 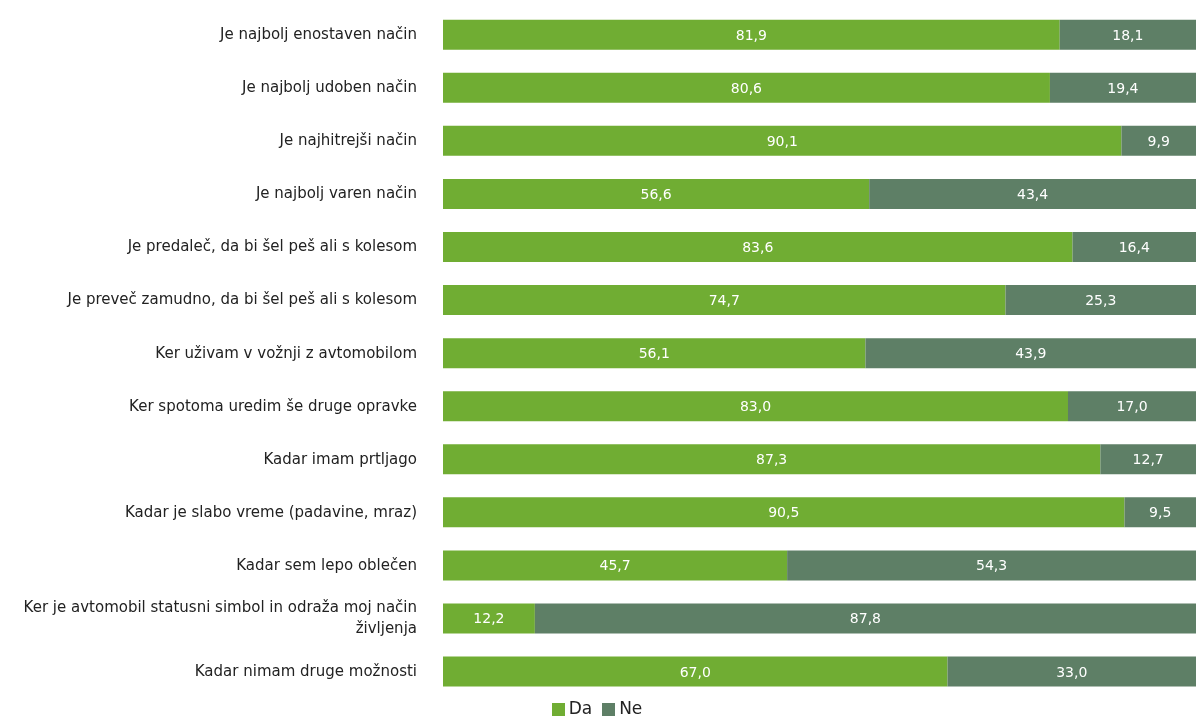 I want to click on data-label: 17,0, so click(x=1132, y=406).